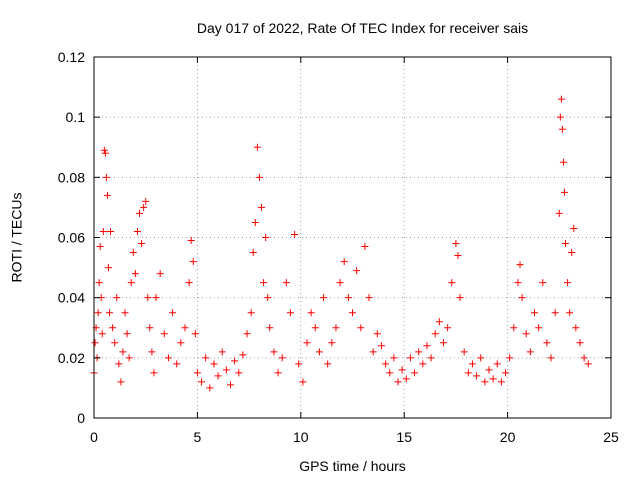  What do you see at coordinates (508, 437) in the screenshot?
I see `x-tick-label: 20` at bounding box center [508, 437].